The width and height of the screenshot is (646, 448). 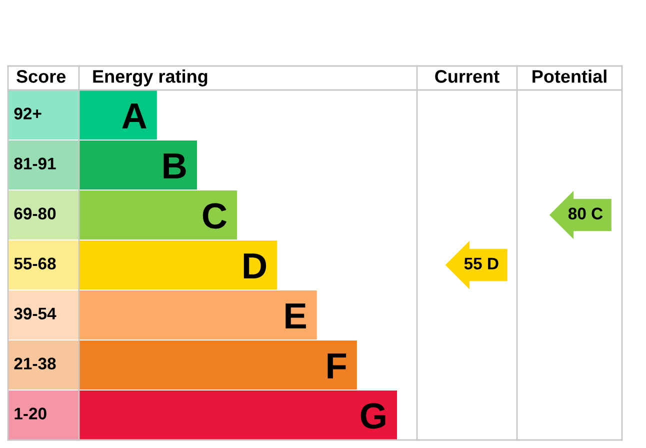 What do you see at coordinates (35, 214) in the screenshot?
I see `text: 69-80` at bounding box center [35, 214].